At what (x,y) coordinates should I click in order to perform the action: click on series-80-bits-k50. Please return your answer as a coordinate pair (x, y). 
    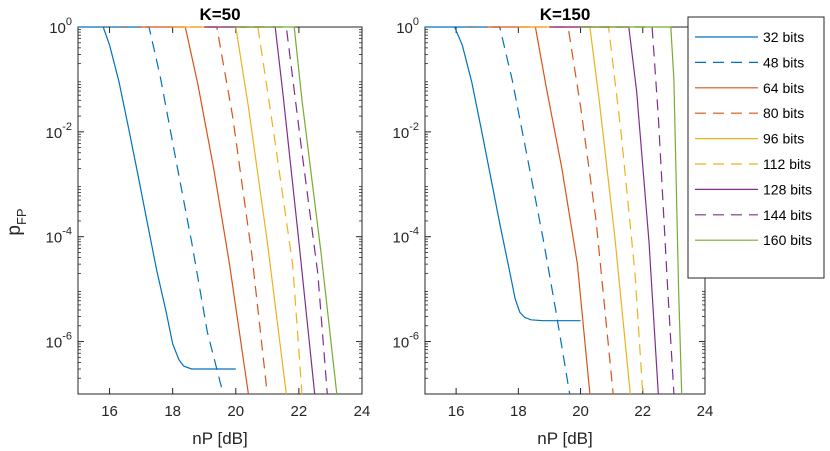
    Looking at the image, I should click on (220, 210).